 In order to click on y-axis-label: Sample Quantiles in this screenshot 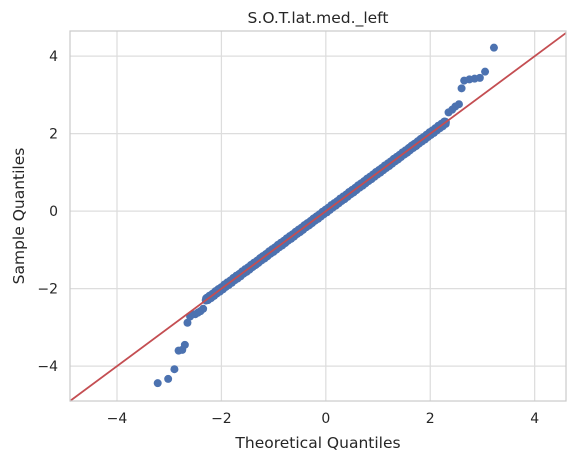, I will do `click(19, 216)`.